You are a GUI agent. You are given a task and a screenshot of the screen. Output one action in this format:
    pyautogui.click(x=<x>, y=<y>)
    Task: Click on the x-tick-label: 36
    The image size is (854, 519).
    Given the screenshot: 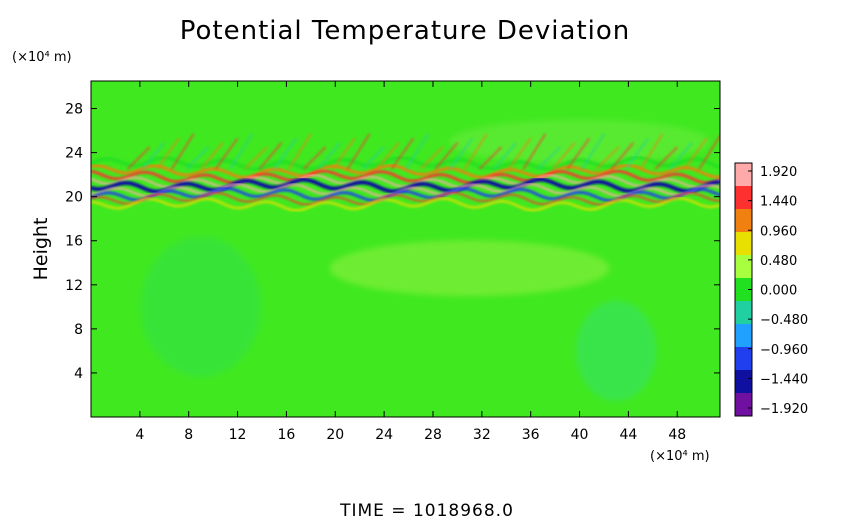 What is the action you would take?
    pyautogui.click(x=531, y=435)
    